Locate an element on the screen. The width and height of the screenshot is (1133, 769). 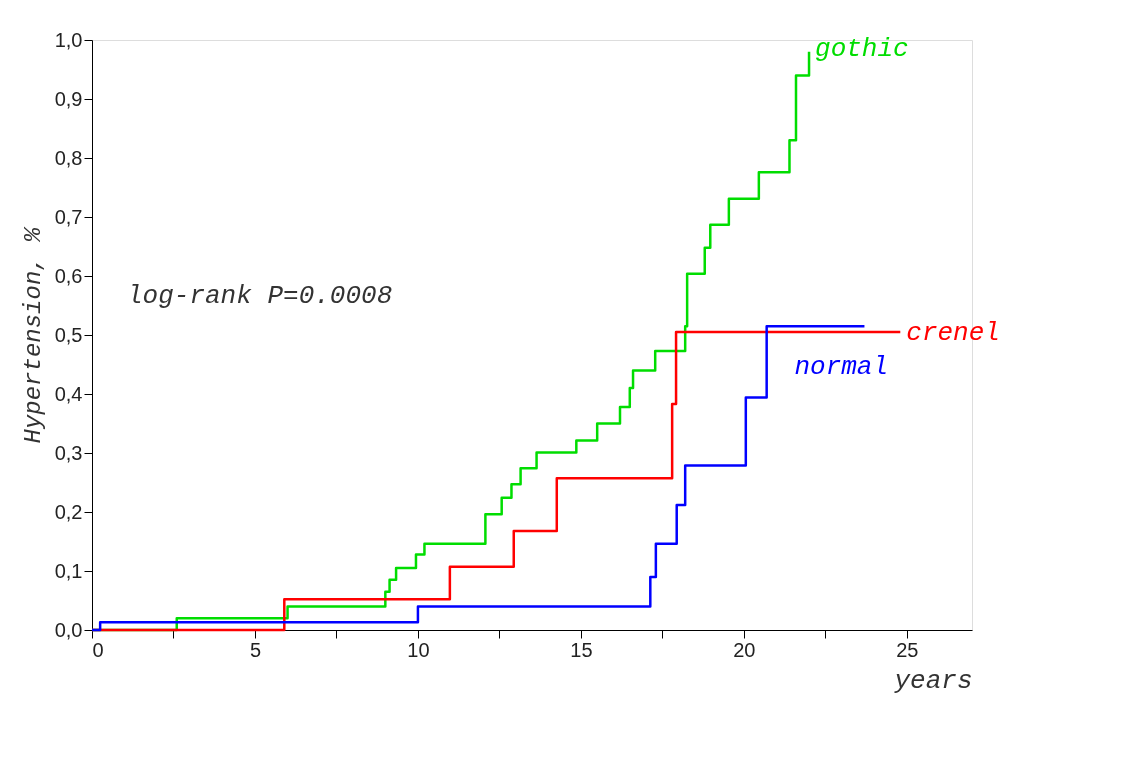
y-axis-title: Hypertension, % is located at coordinates (33, 334).